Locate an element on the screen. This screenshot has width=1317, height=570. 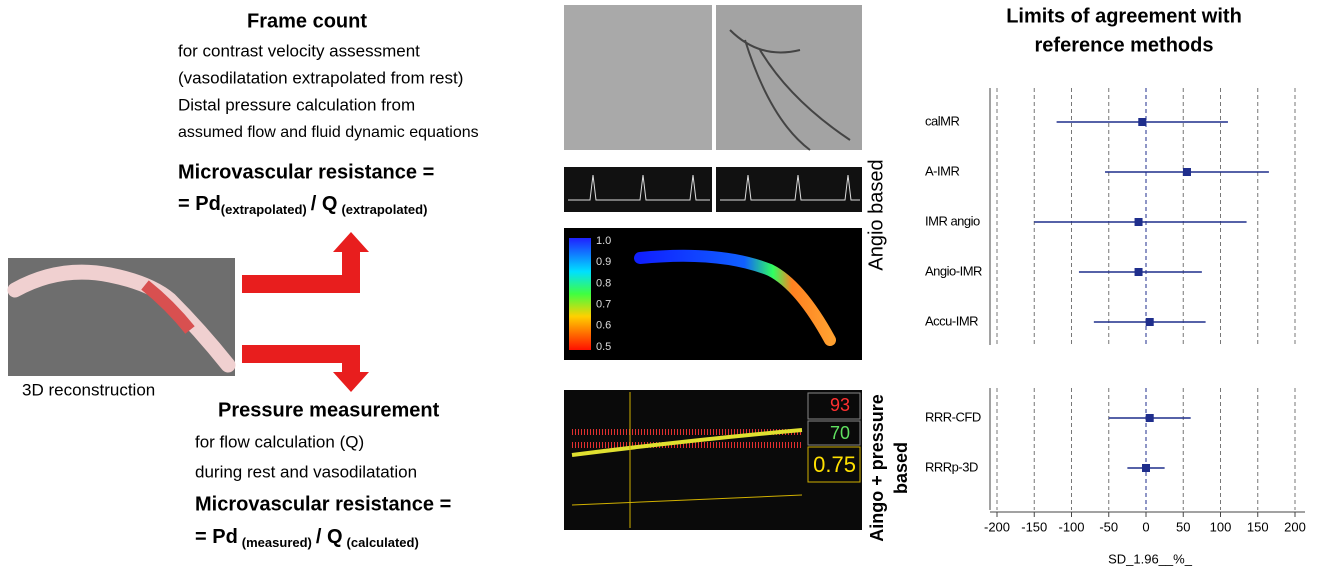
angio-label: Angio based is located at coordinates (876, 214).